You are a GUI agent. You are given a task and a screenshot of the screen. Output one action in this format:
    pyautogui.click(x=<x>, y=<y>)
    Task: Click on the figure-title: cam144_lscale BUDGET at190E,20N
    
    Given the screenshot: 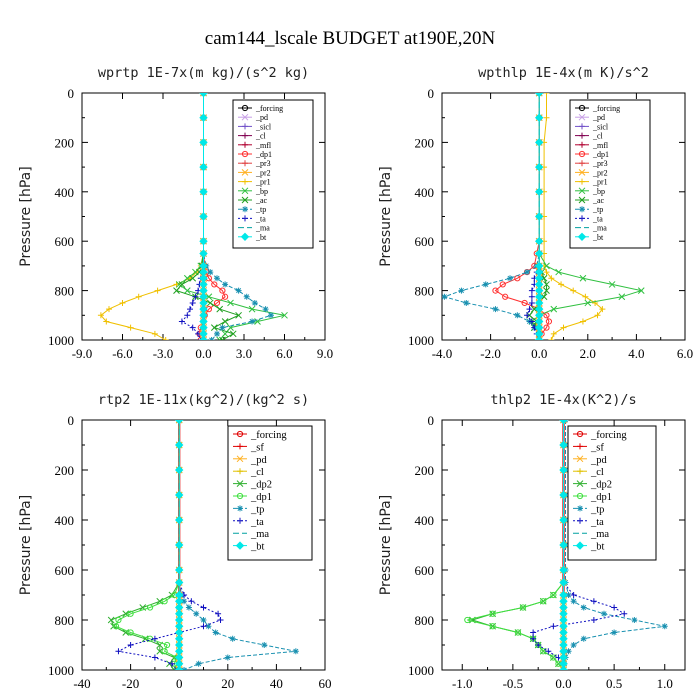 What is the action you would take?
    pyautogui.click(x=350, y=38)
    